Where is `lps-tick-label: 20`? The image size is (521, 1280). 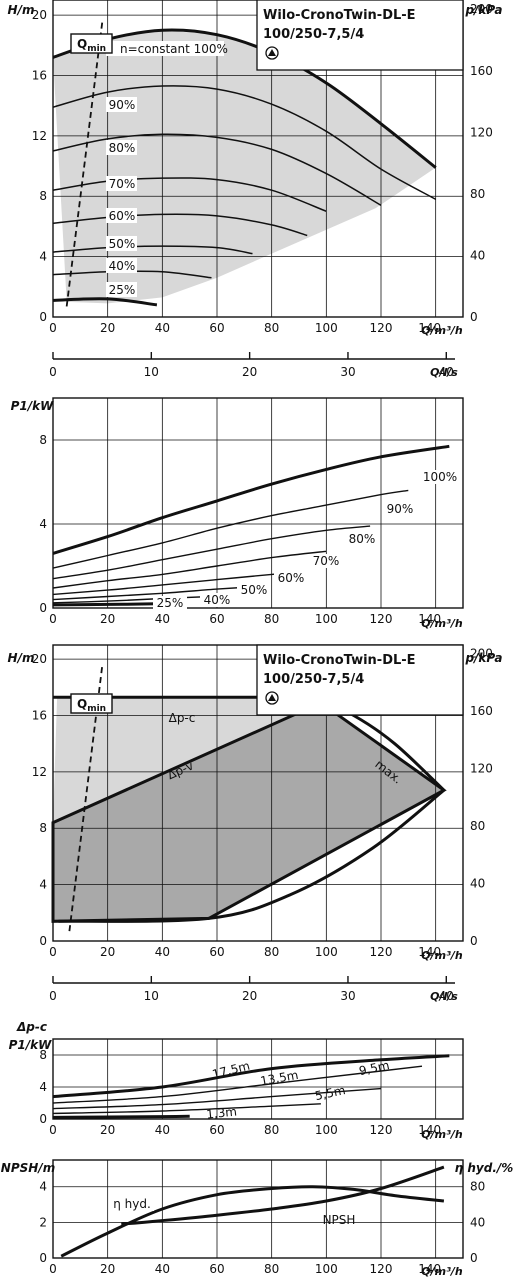
lps-tick-label: 20 is located at coordinates (249, 372).